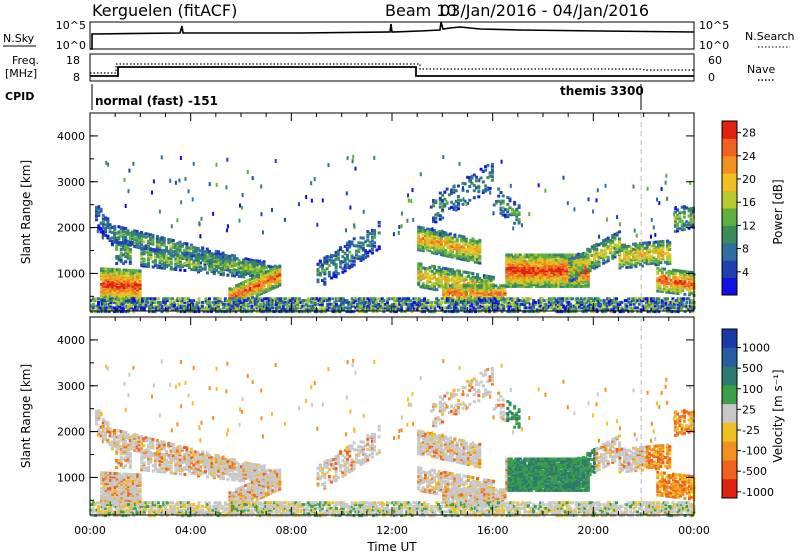  I want to click on nave-tick-bottom: 0, so click(711, 77).